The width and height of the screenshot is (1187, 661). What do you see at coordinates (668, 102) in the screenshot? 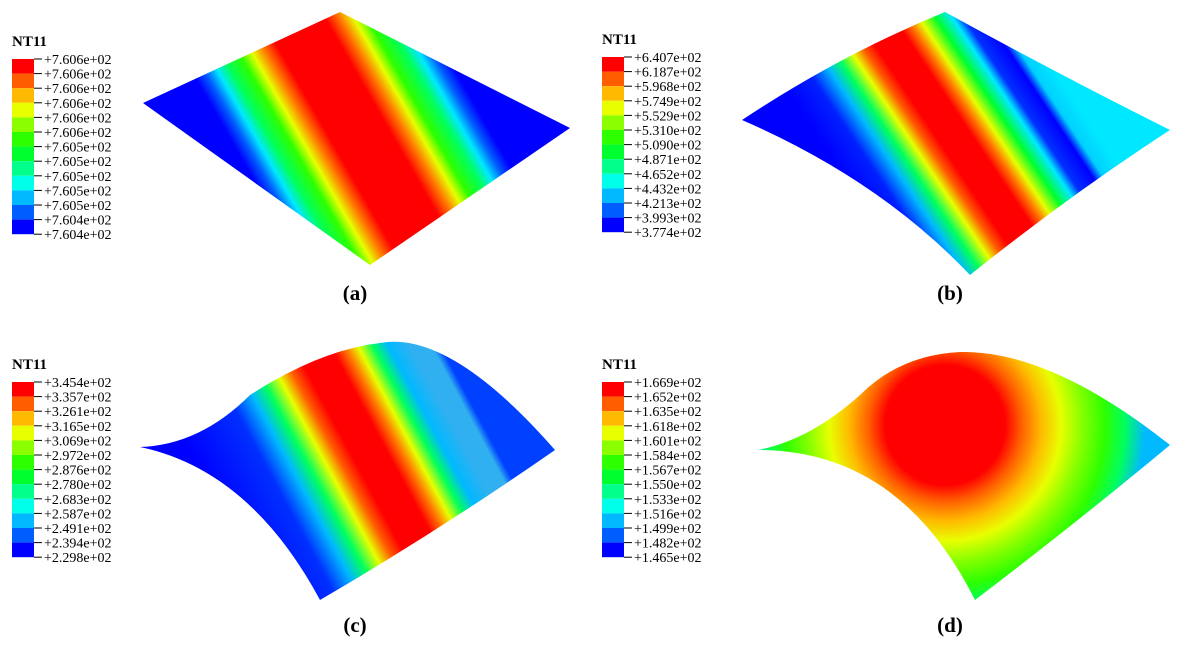
I see `legend-label: +5.749e+02` at bounding box center [668, 102].